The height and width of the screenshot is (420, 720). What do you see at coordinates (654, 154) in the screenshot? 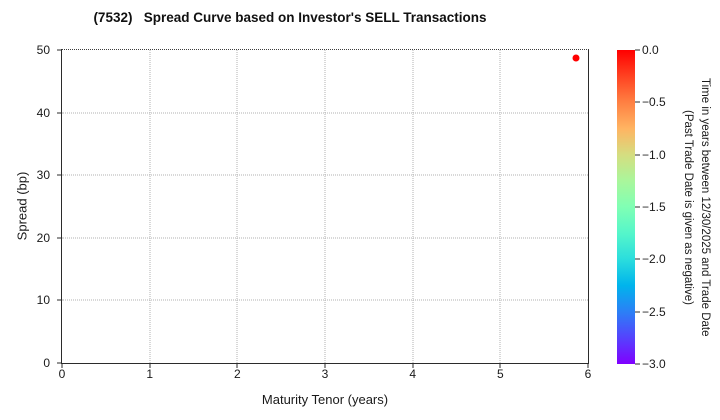
I see `colorbar-tick-label: −1.0` at bounding box center [654, 154].